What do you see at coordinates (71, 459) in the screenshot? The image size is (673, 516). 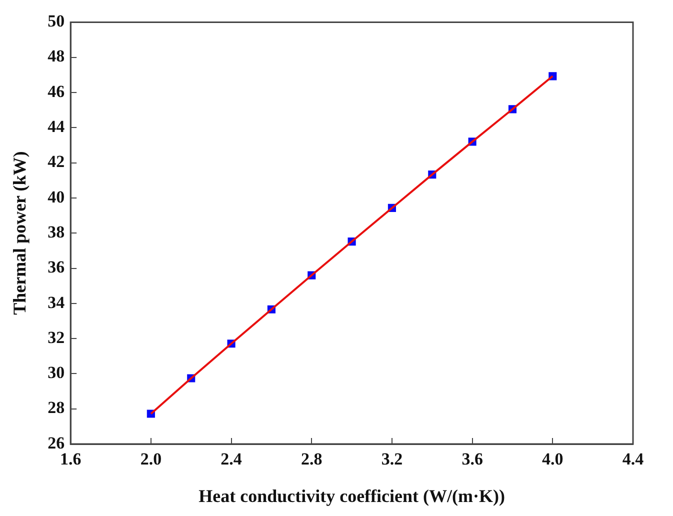 I see `x-tick-label: 1.6` at bounding box center [71, 459].